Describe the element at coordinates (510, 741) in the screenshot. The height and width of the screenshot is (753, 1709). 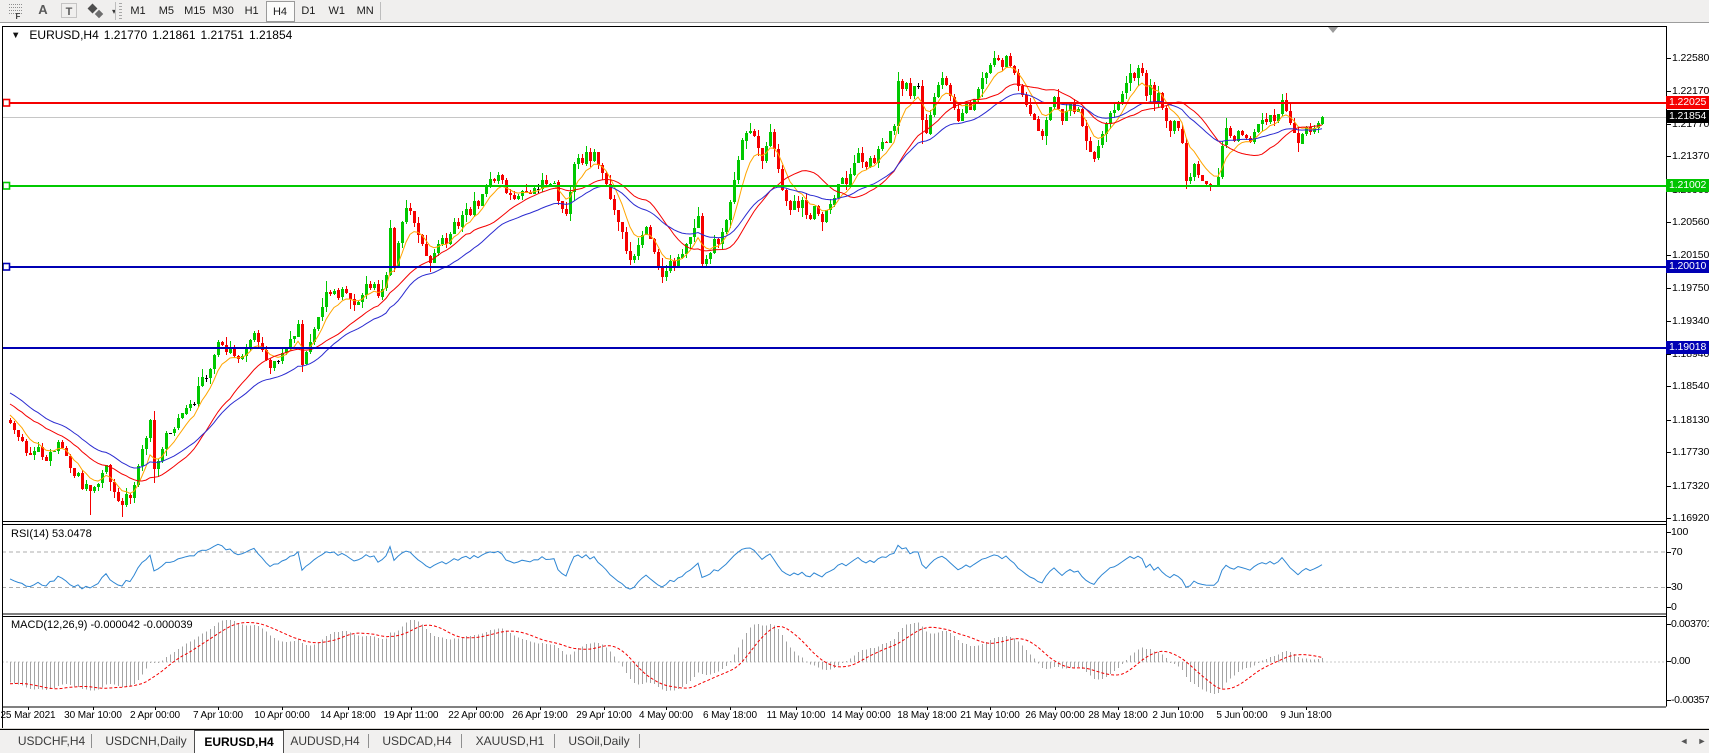
I see `chart-tab-xauusd: XAUUSD,H1` at that location.